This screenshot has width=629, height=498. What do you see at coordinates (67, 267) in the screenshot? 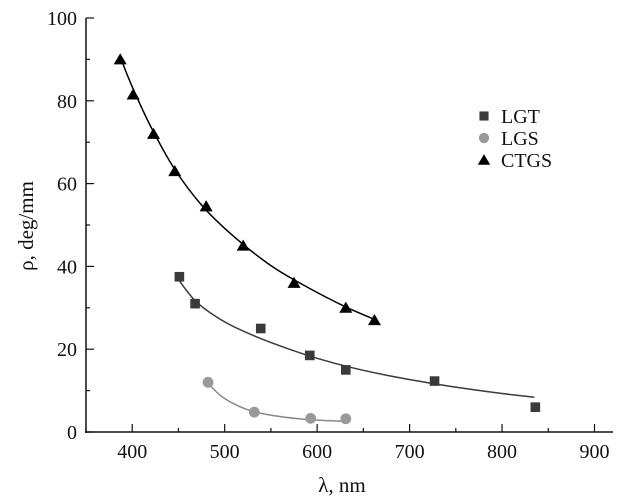
I see `y-tick-label: 40` at bounding box center [67, 267].